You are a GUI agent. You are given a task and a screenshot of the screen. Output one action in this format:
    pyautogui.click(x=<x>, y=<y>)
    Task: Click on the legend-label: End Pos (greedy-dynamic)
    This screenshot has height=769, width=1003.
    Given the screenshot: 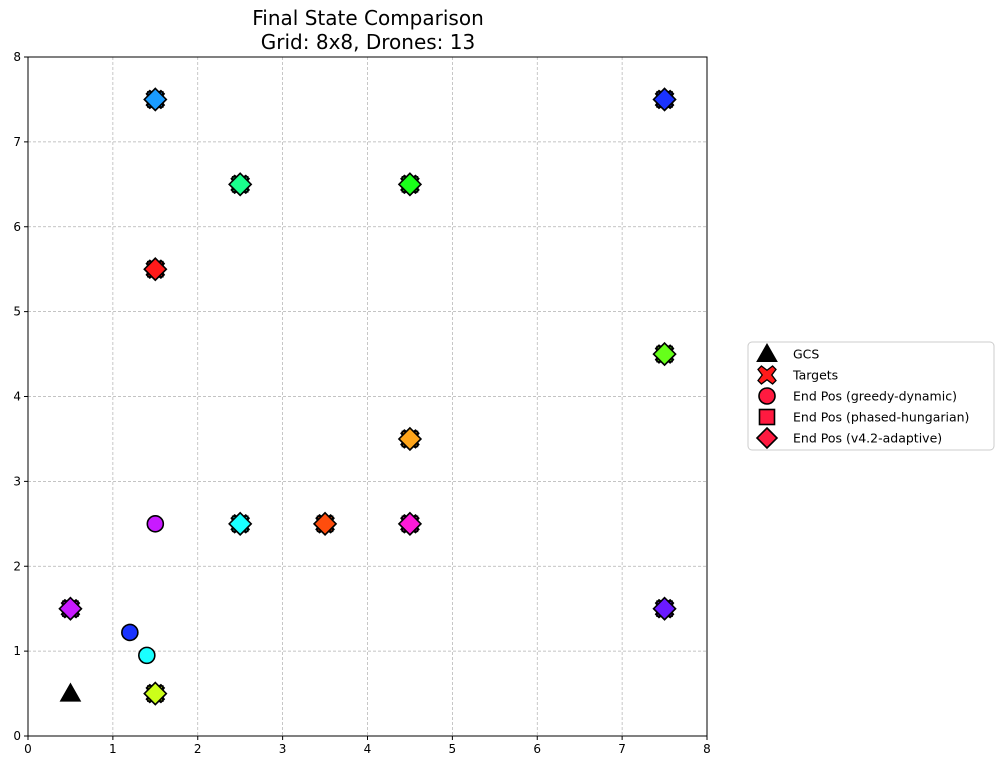 What is the action you would take?
    pyautogui.click(x=875, y=396)
    